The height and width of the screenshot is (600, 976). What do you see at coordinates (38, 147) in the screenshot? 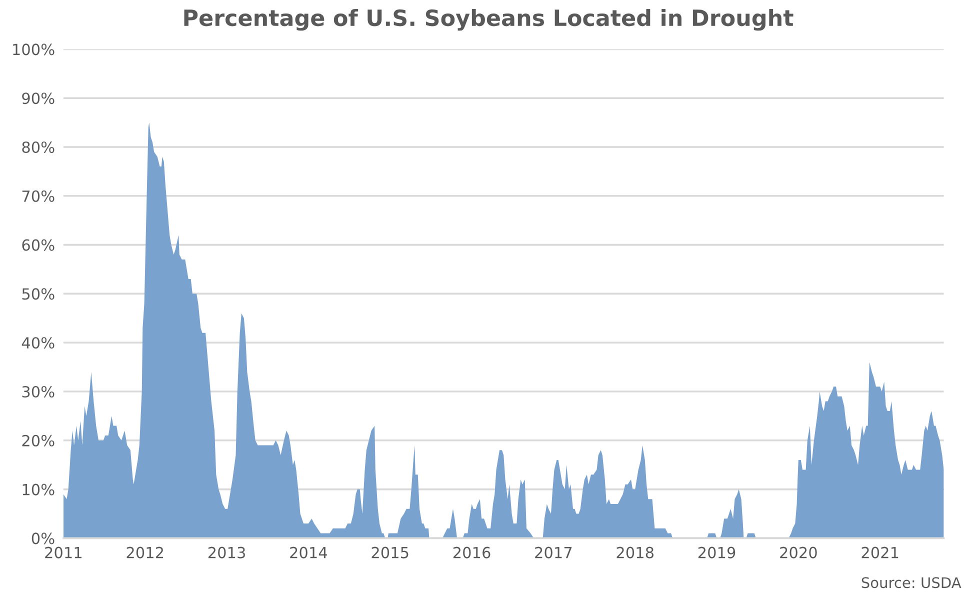
I see `y-tick-label: 80%` at bounding box center [38, 147].